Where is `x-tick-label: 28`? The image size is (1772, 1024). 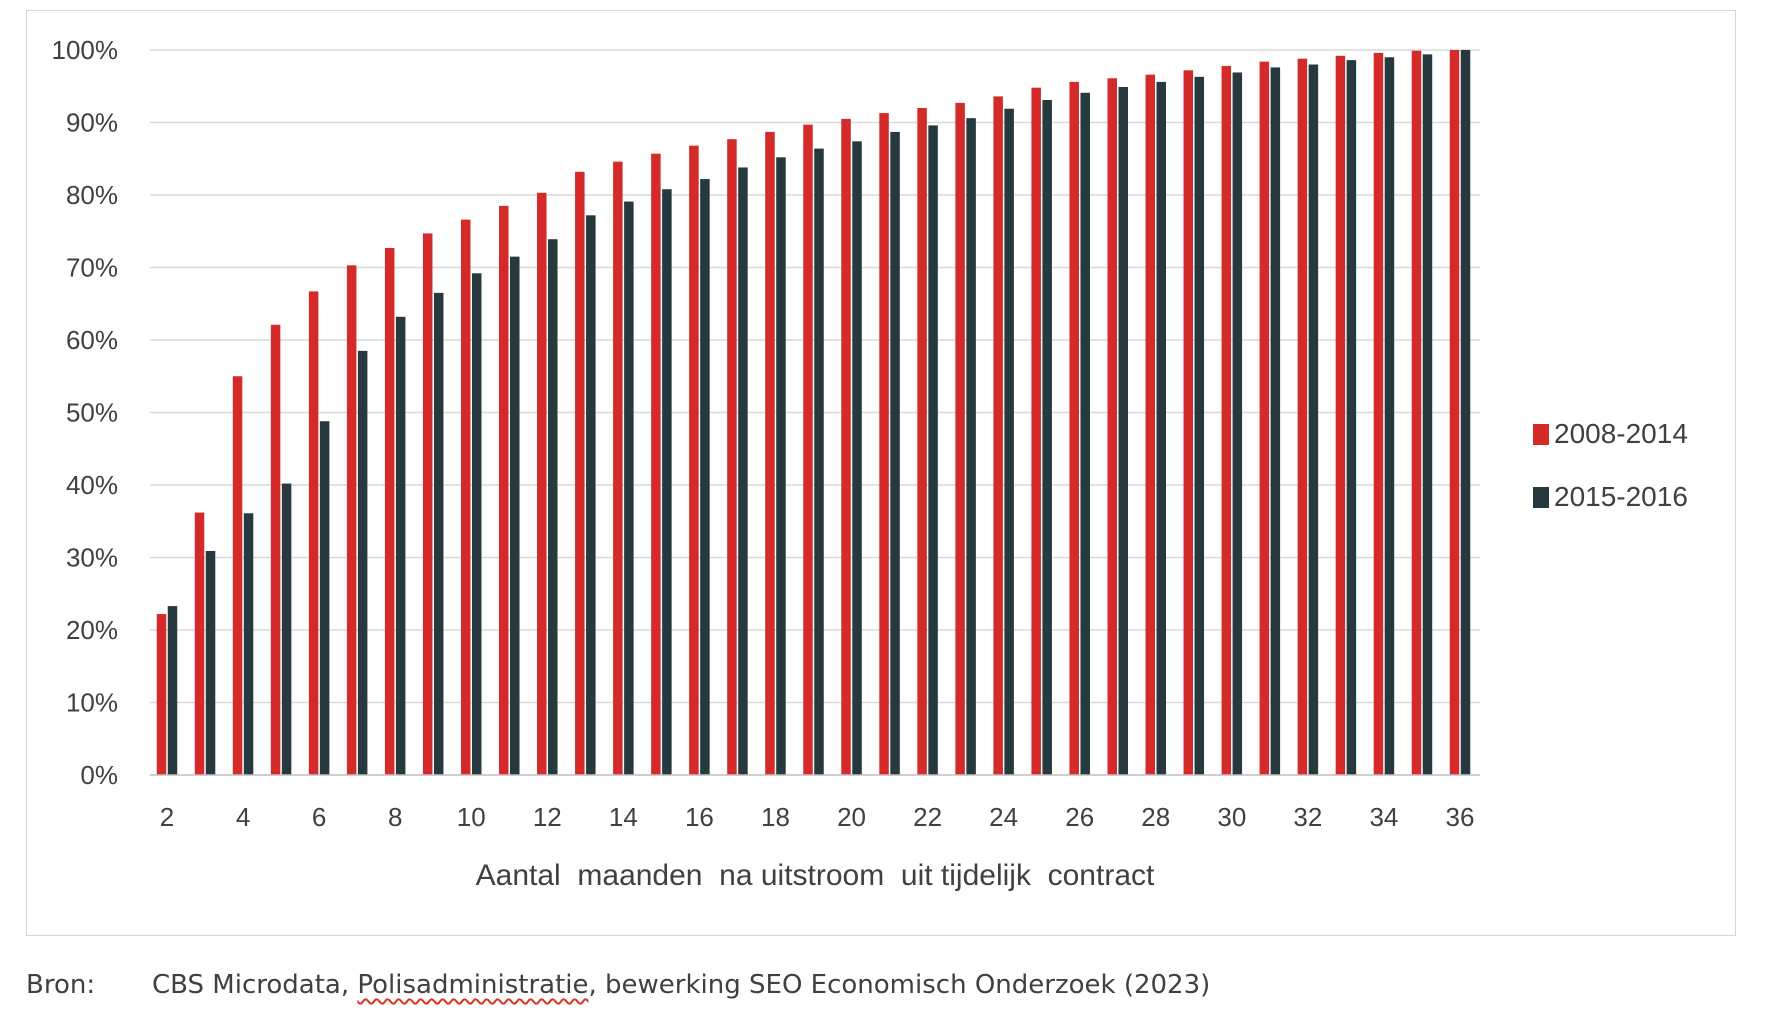 x-tick-label: 28 is located at coordinates (1155, 817).